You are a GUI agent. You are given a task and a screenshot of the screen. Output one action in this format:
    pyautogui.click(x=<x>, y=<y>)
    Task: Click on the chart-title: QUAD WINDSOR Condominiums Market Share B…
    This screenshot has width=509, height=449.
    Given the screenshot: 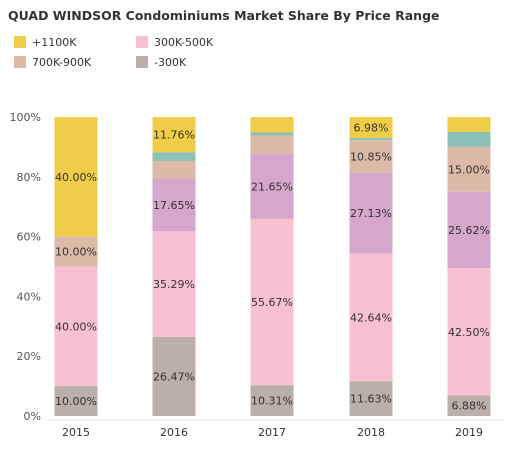 What is the action you would take?
    pyautogui.click(x=224, y=15)
    